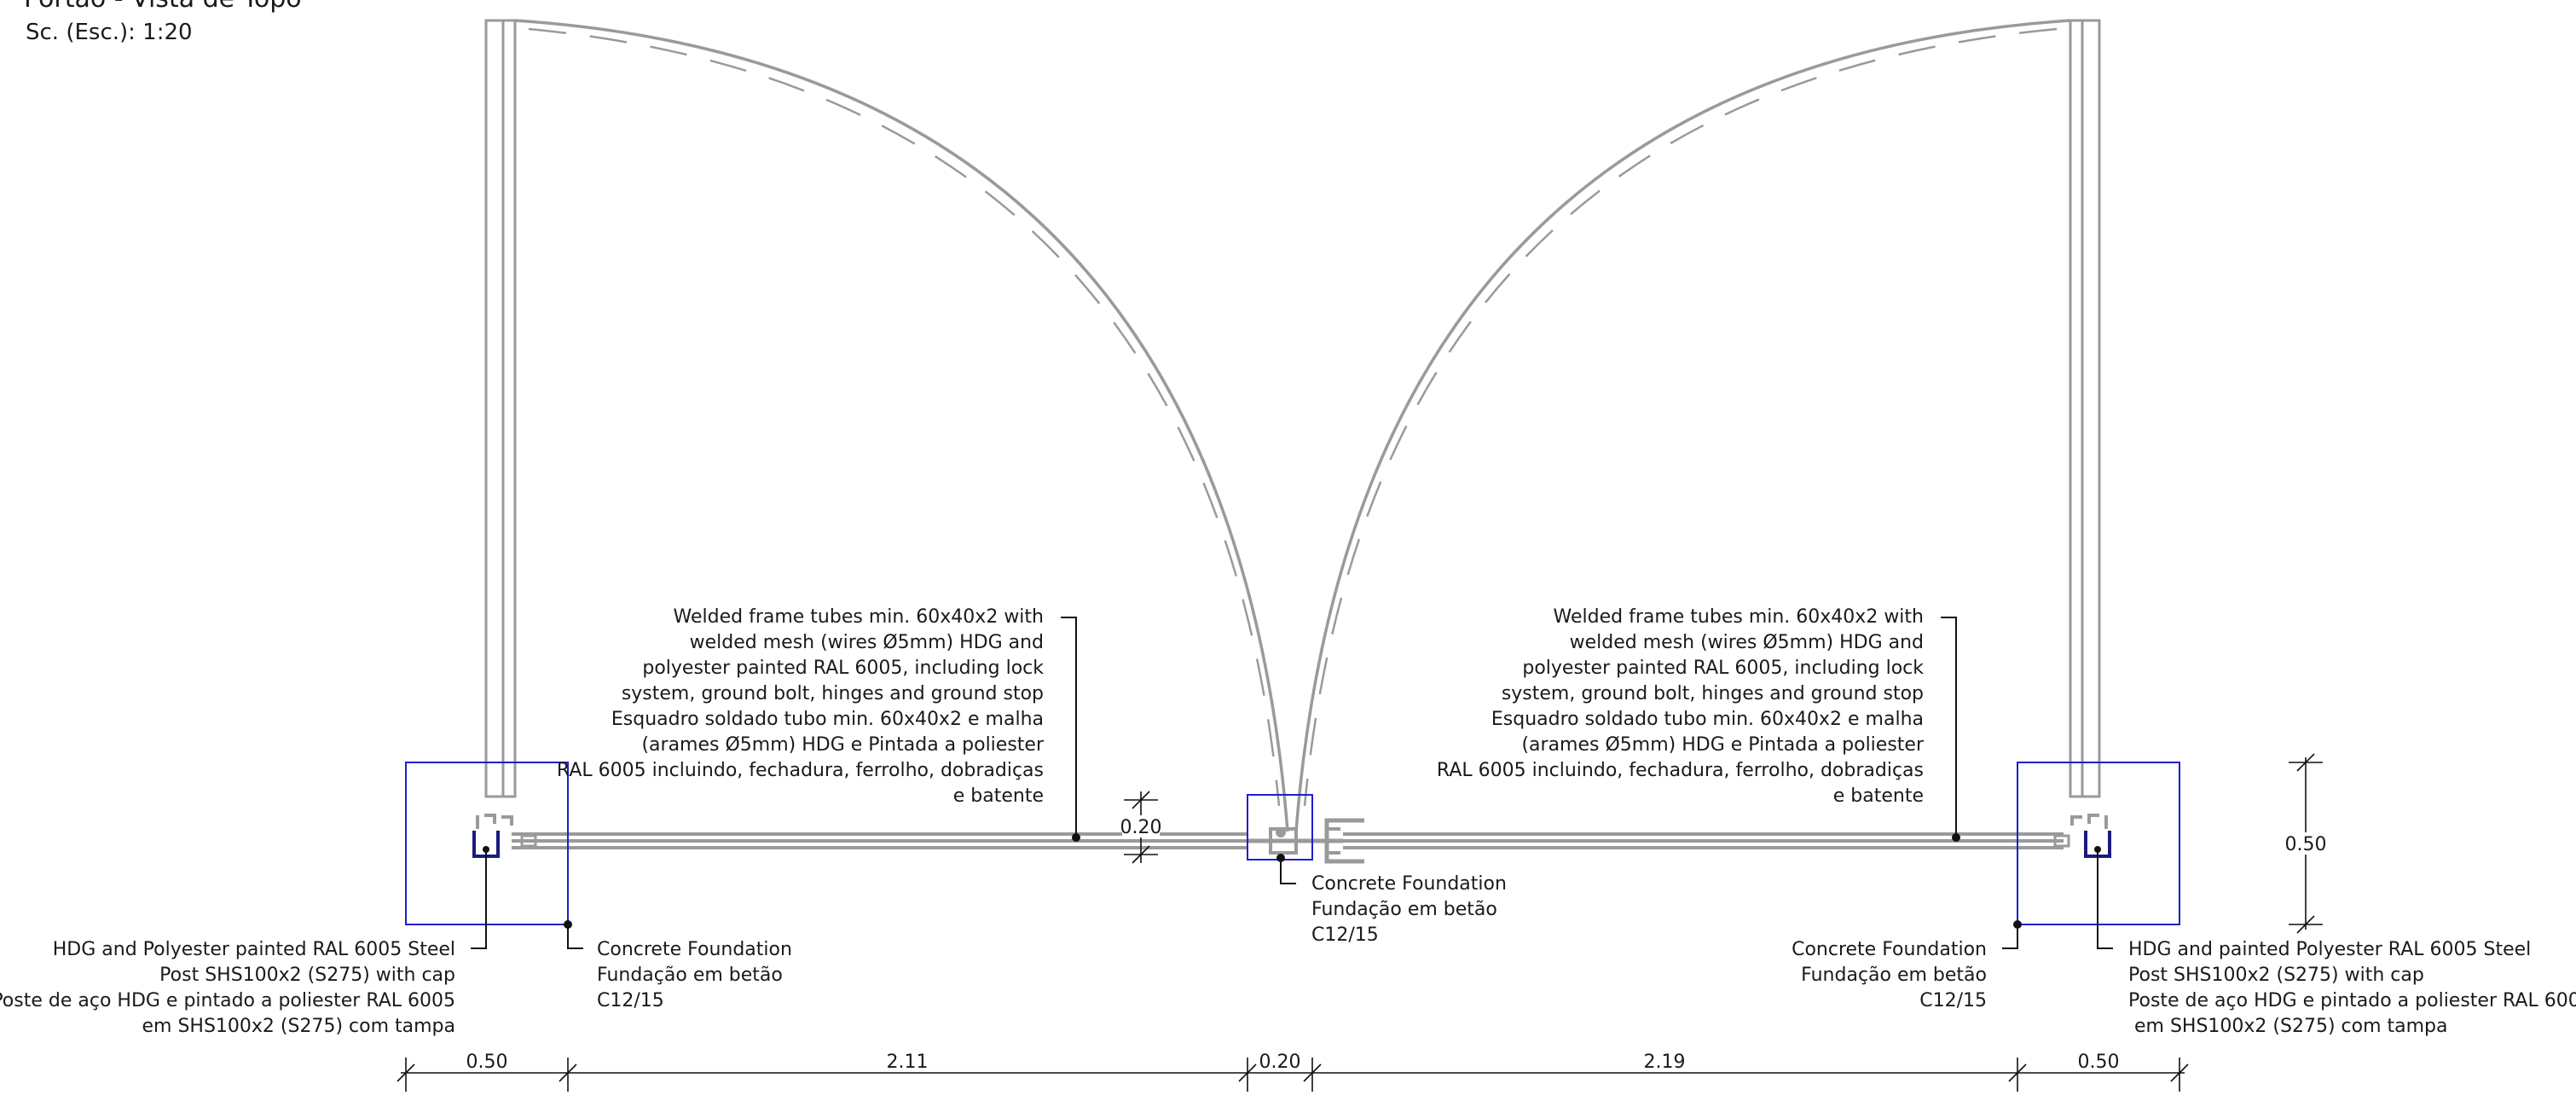 The width and height of the screenshot is (2576, 1101). Describe the element at coordinates (110, 33) in the screenshot. I see `drawing-scale: Sc. (Esc.): 1:20` at that location.